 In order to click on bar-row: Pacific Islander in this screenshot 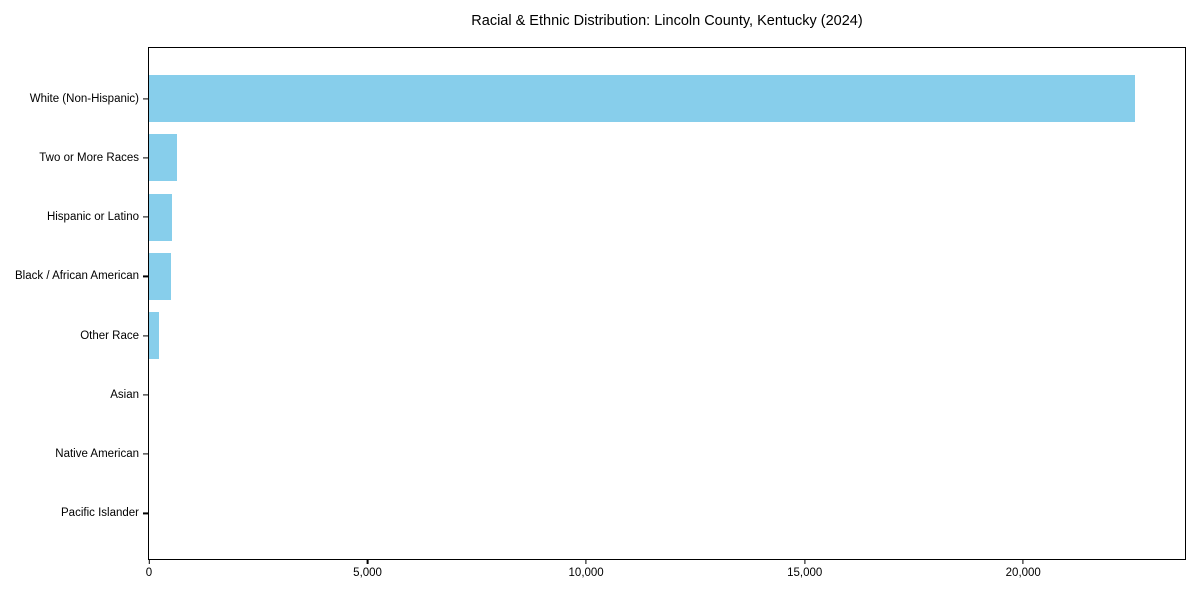, I will do `click(623, 513)`.